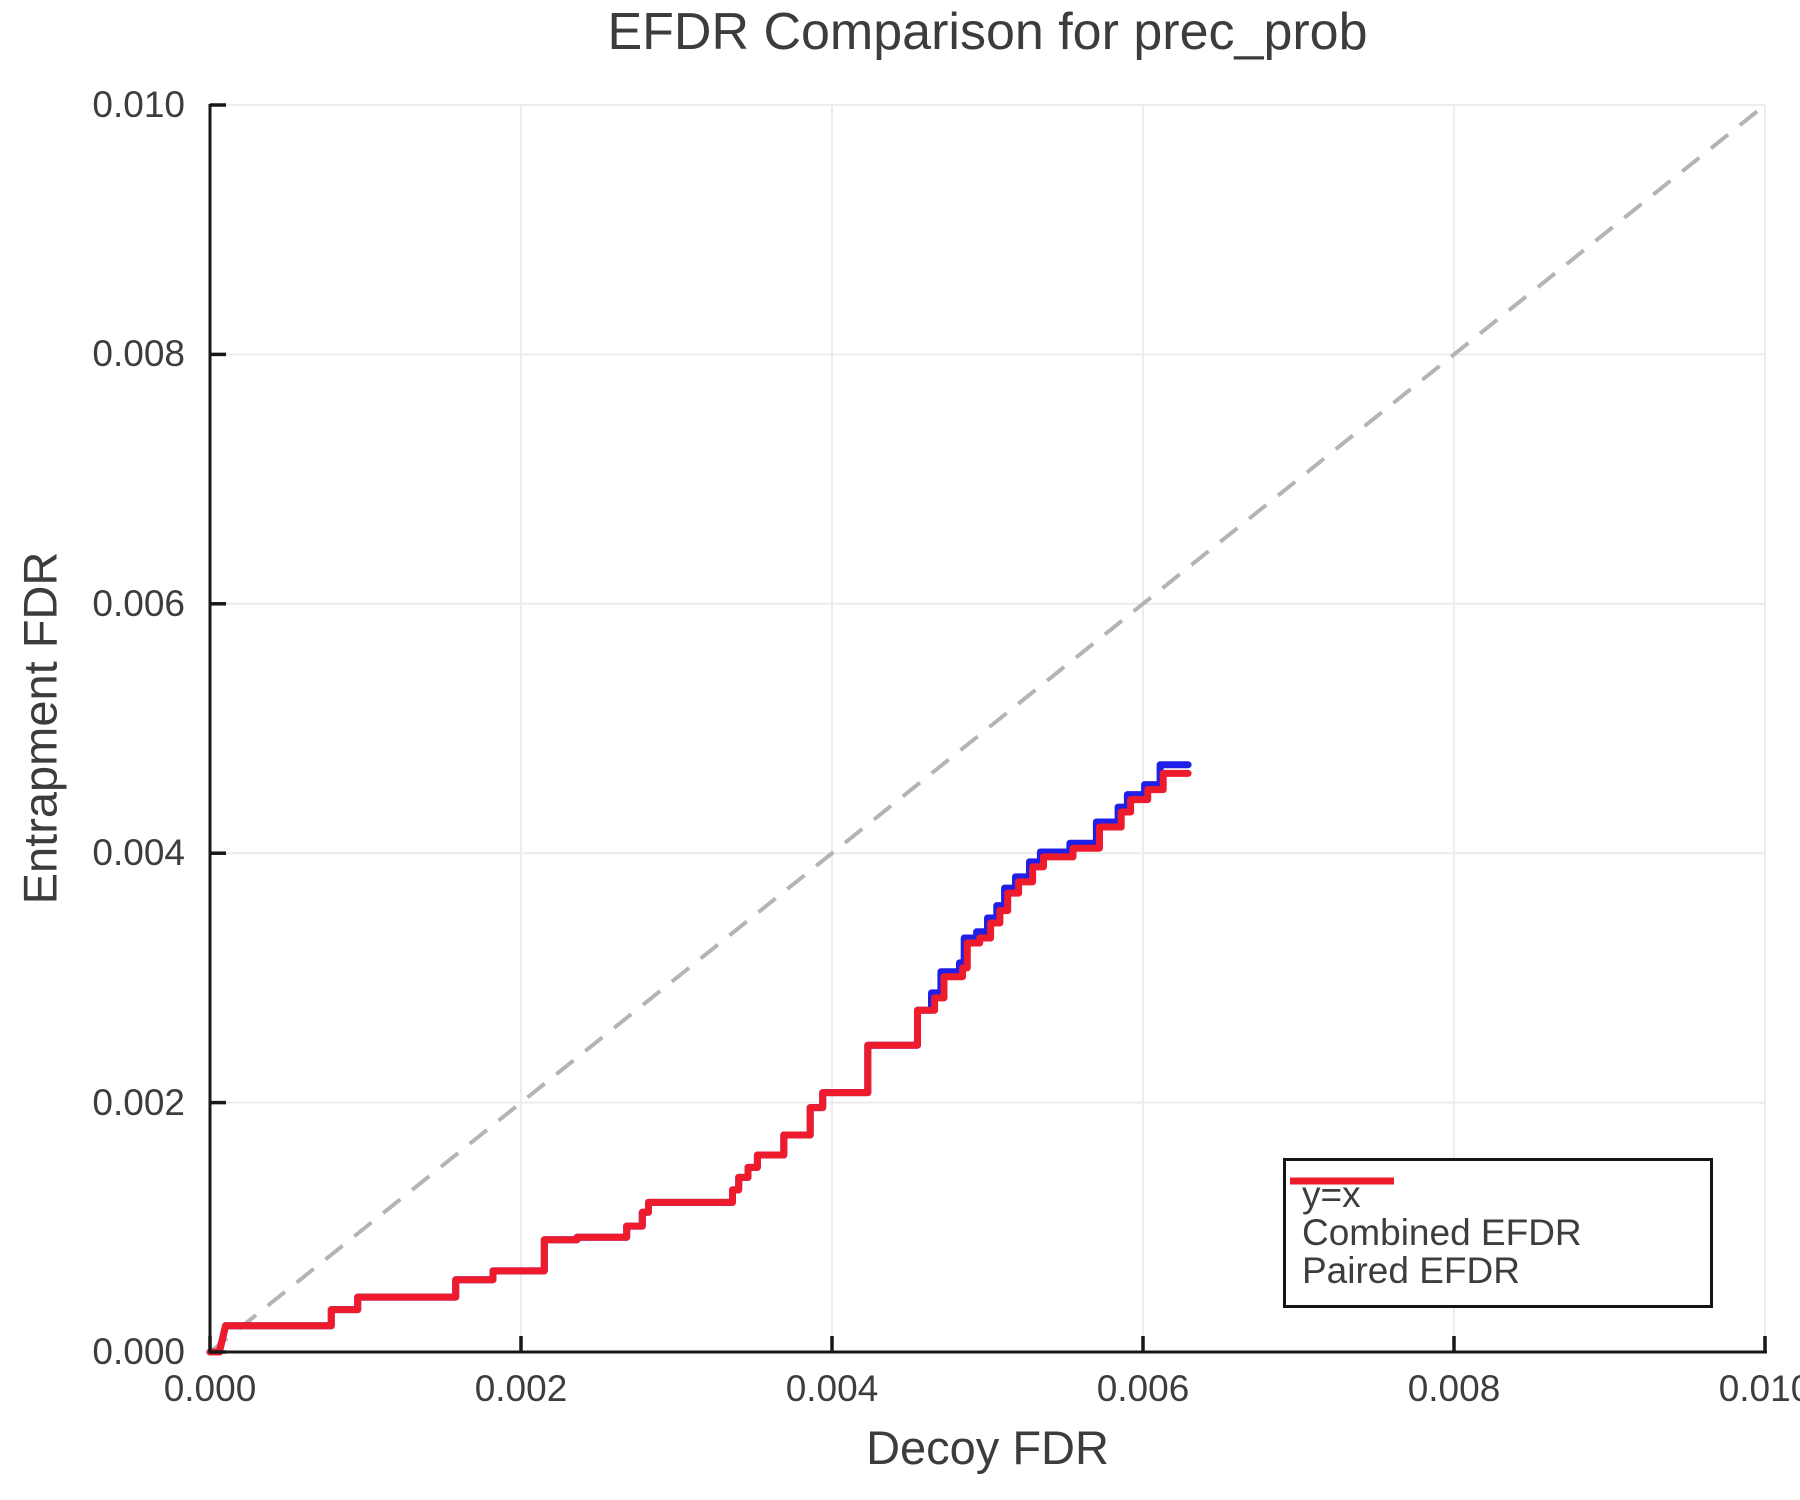 The width and height of the screenshot is (1800, 1500). What do you see at coordinates (1759, 1388) in the screenshot?
I see `x-tick-label: 0.010` at bounding box center [1759, 1388].